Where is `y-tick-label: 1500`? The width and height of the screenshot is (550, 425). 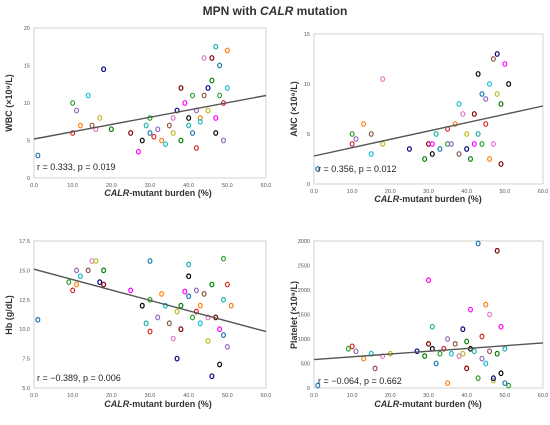
y-tick-label: 1500 is located at coordinates (304, 316).